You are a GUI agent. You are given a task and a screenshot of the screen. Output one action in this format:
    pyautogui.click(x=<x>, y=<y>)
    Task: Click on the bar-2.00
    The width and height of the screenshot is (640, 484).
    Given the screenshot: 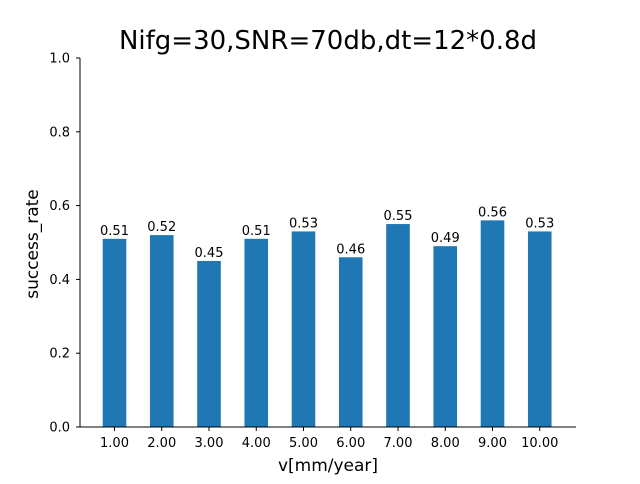 What is the action you would take?
    pyautogui.click(x=161, y=331)
    